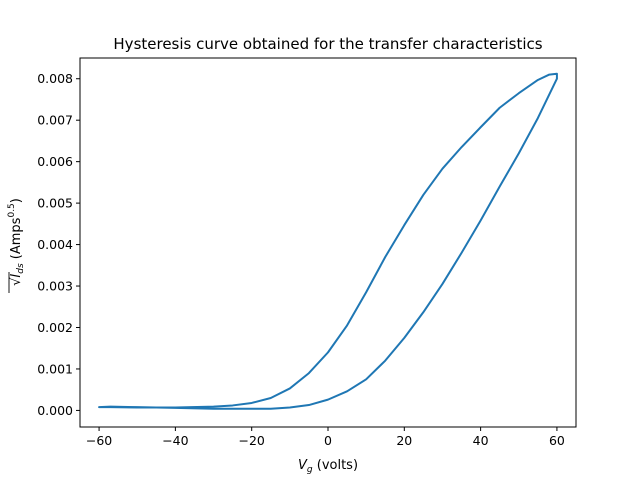 The width and height of the screenshot is (640, 480). I want to click on x-tick-label: 0, so click(328, 440).